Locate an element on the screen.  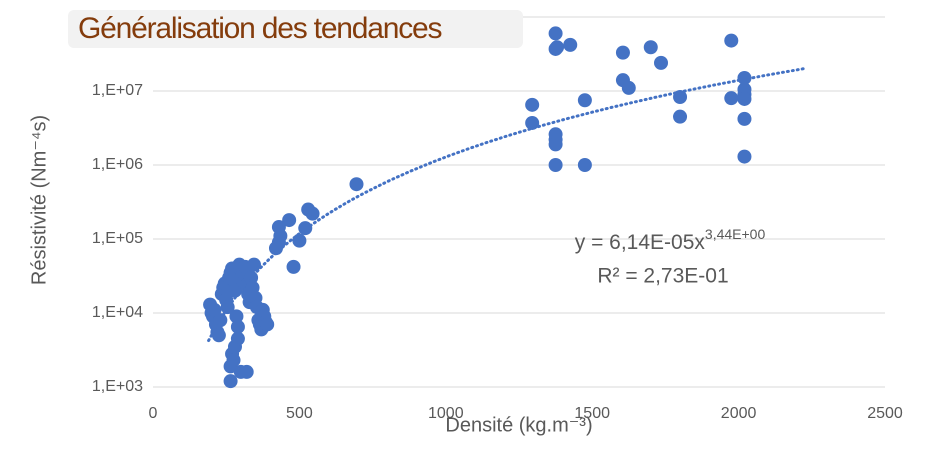
equation-exponent: 3,44E+00 is located at coordinates (735, 234).